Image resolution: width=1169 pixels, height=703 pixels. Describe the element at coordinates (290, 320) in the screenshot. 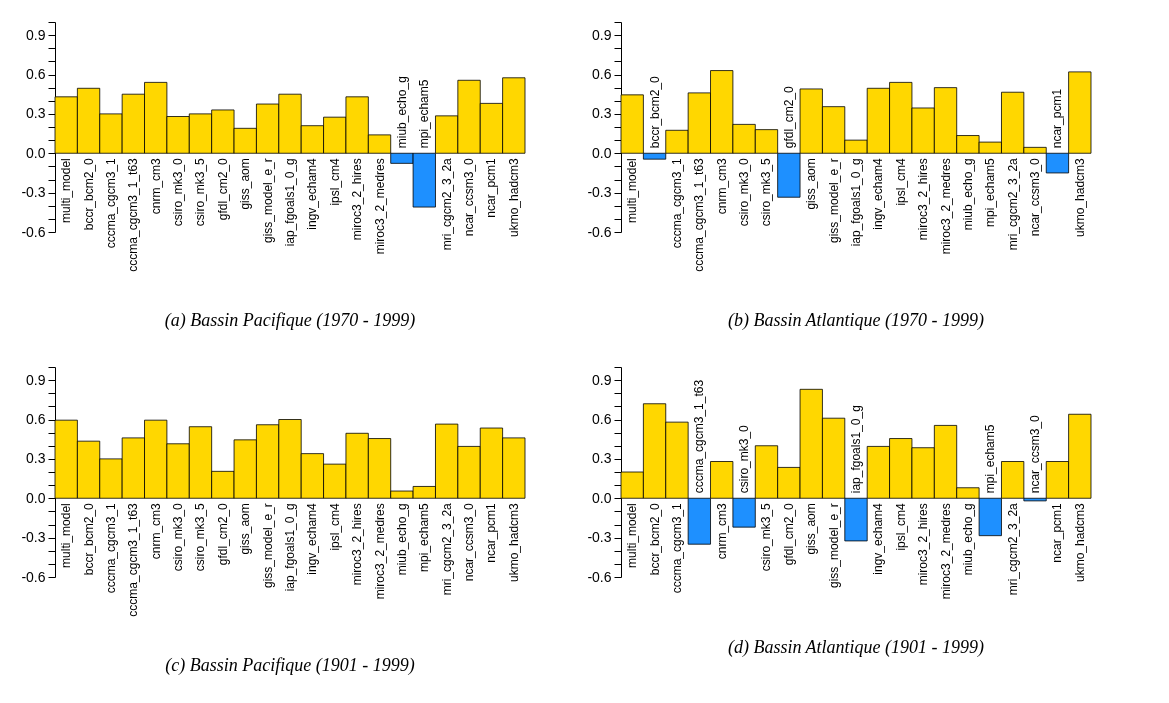

I see `text: (a) Bassin Pacifique (1970 - 1999)` at that location.